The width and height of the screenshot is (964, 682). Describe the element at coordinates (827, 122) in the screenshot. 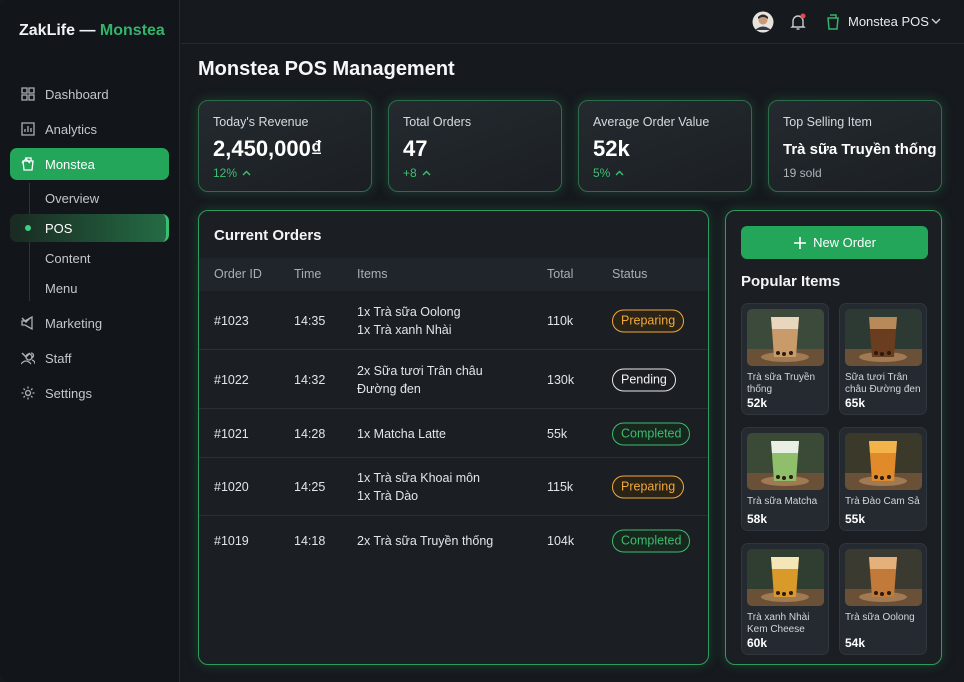

I see `stat-label: Top Selling Item` at that location.